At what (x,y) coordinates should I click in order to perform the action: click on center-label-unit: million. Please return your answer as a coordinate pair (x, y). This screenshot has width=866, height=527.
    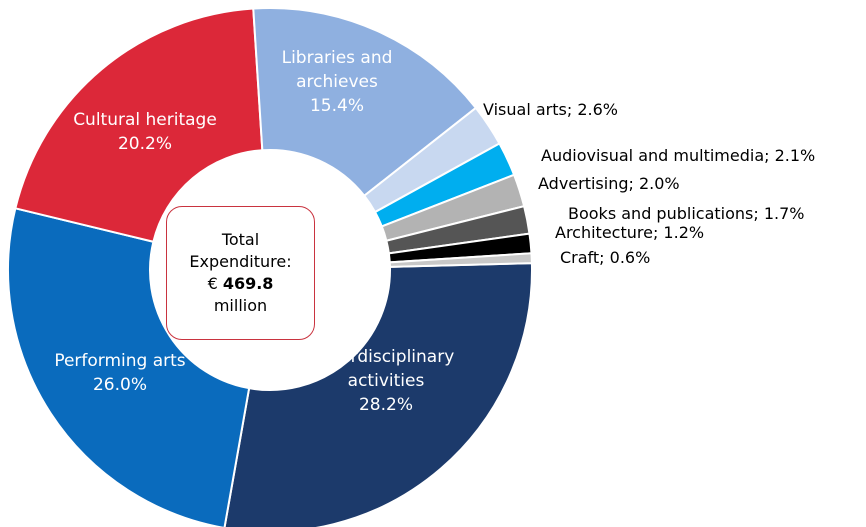
    Looking at the image, I should click on (240, 305).